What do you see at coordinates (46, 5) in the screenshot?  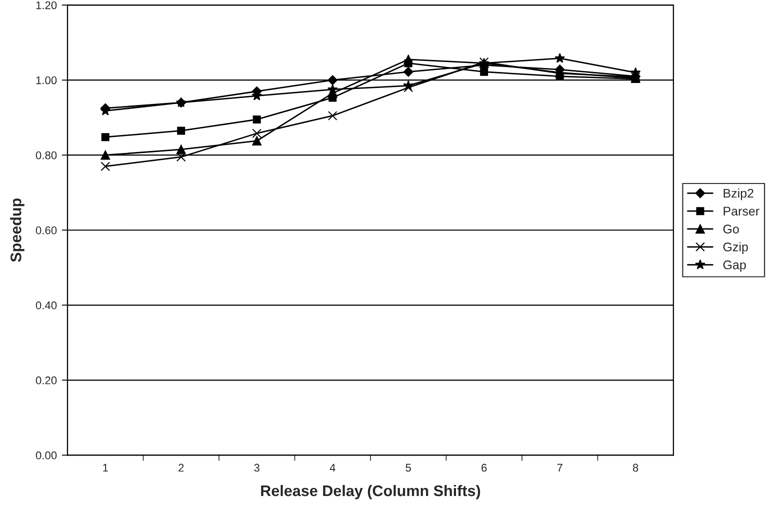 I see `y-tick-label: 1.20` at bounding box center [46, 5].